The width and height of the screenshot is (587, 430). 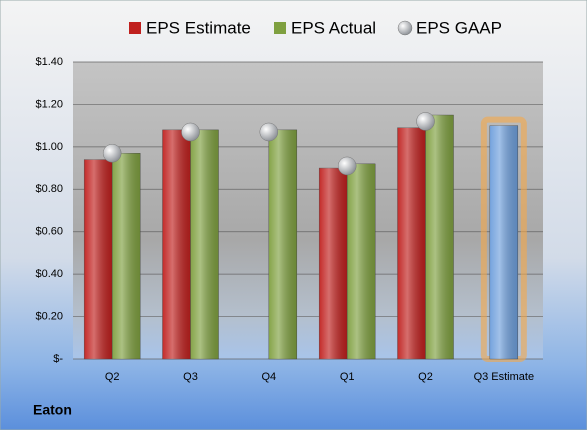 I want to click on y-tick-label: $0.80, so click(x=49, y=189).